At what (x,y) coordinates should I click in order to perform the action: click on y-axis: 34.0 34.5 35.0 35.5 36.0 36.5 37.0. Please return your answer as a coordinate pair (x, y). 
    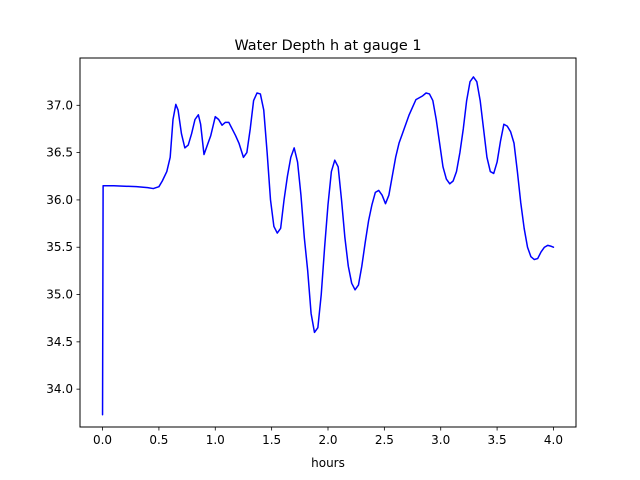
    Looking at the image, I should click on (63, 247).